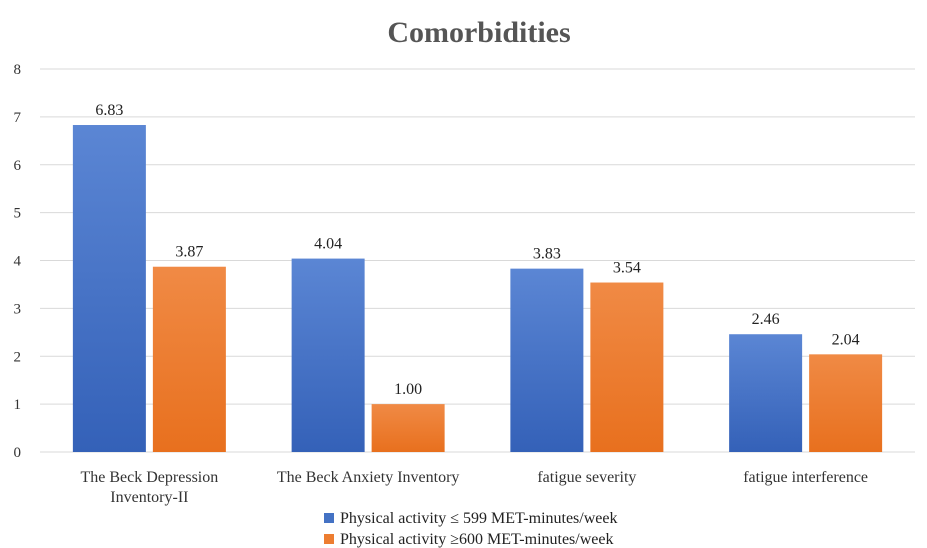 This screenshot has height=548, width=927. I want to click on data-label: 2.04, so click(846, 339).